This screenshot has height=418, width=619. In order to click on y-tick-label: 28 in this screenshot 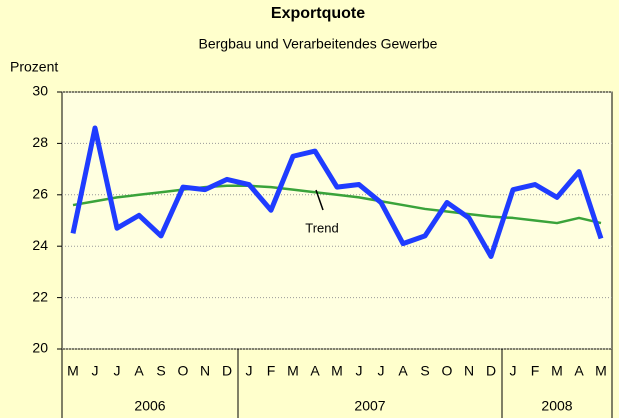, I will do `click(40, 142)`.